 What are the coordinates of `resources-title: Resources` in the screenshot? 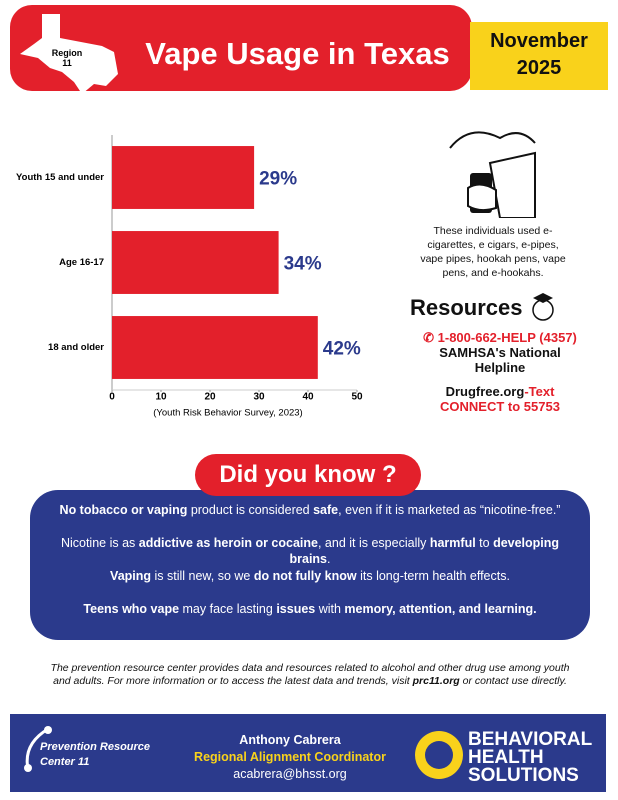 It's located at (466, 307).